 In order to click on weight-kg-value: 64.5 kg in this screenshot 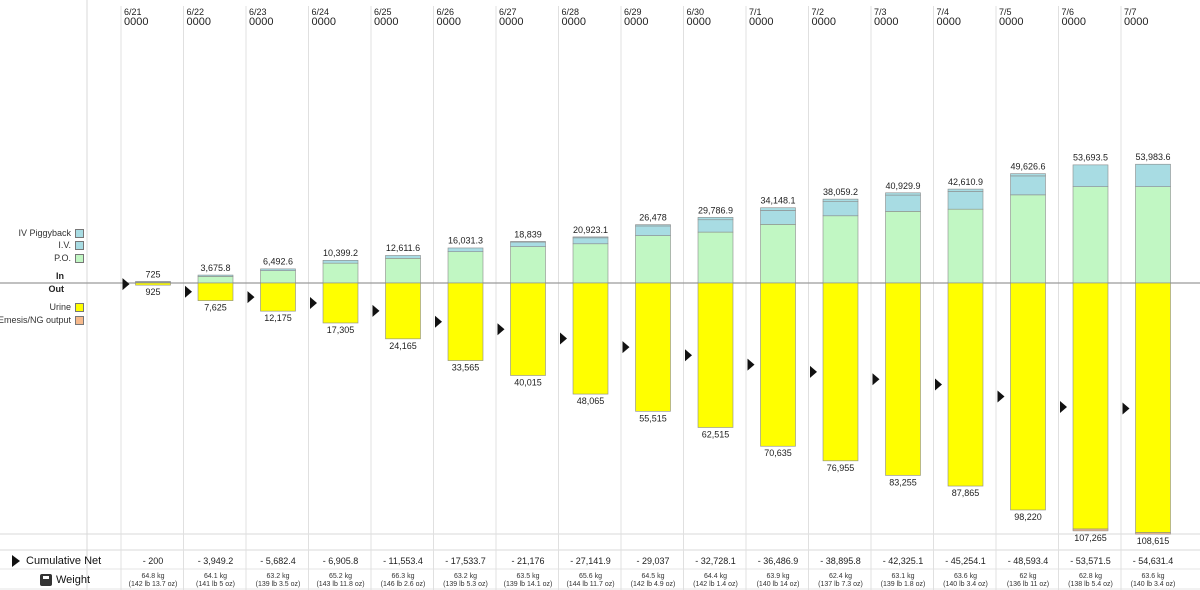, I will do `click(653, 576)`.